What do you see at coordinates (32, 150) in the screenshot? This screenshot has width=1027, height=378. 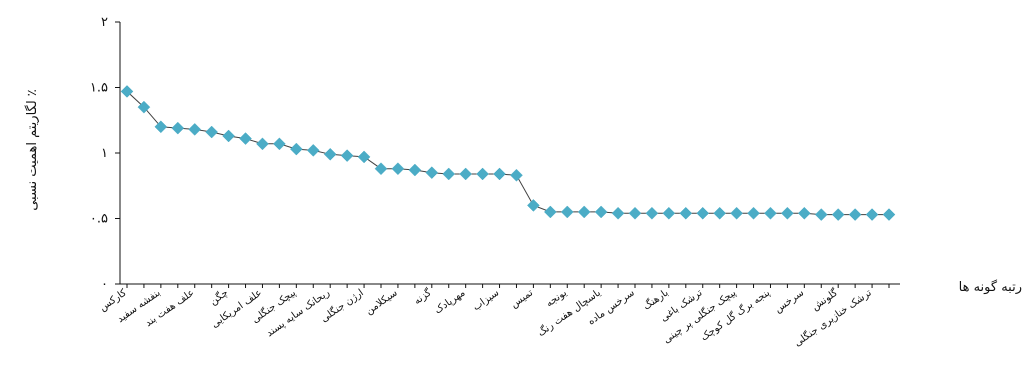 I see `y-axis-title: لگاریتم اهمیت نسبی ٪` at bounding box center [32, 150].